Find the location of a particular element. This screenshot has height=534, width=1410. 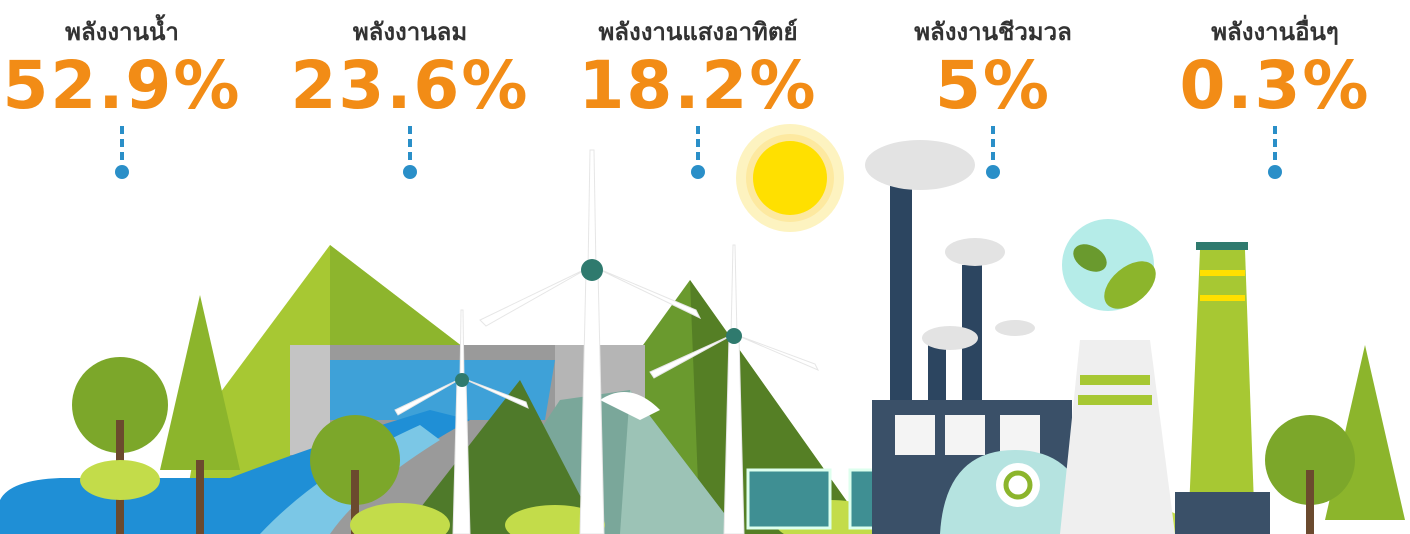

energy-label: พลังงานแสงอาทิตย์ is located at coordinates (697, 32).